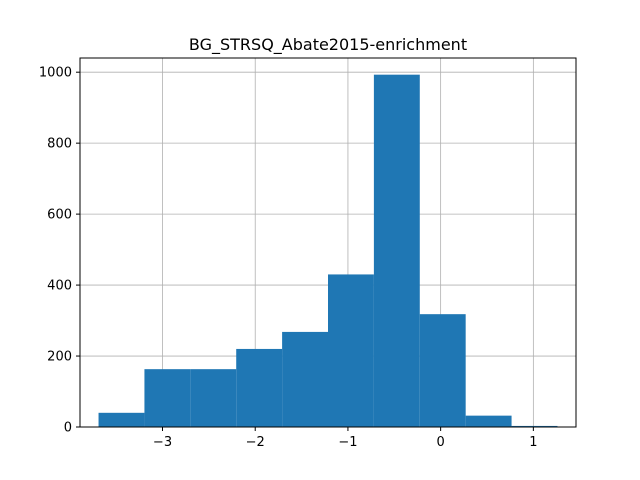 Image resolution: width=640 pixels, height=480 pixels. What do you see at coordinates (59, 286) in the screenshot?
I see `y-tick-label: 400` at bounding box center [59, 286].